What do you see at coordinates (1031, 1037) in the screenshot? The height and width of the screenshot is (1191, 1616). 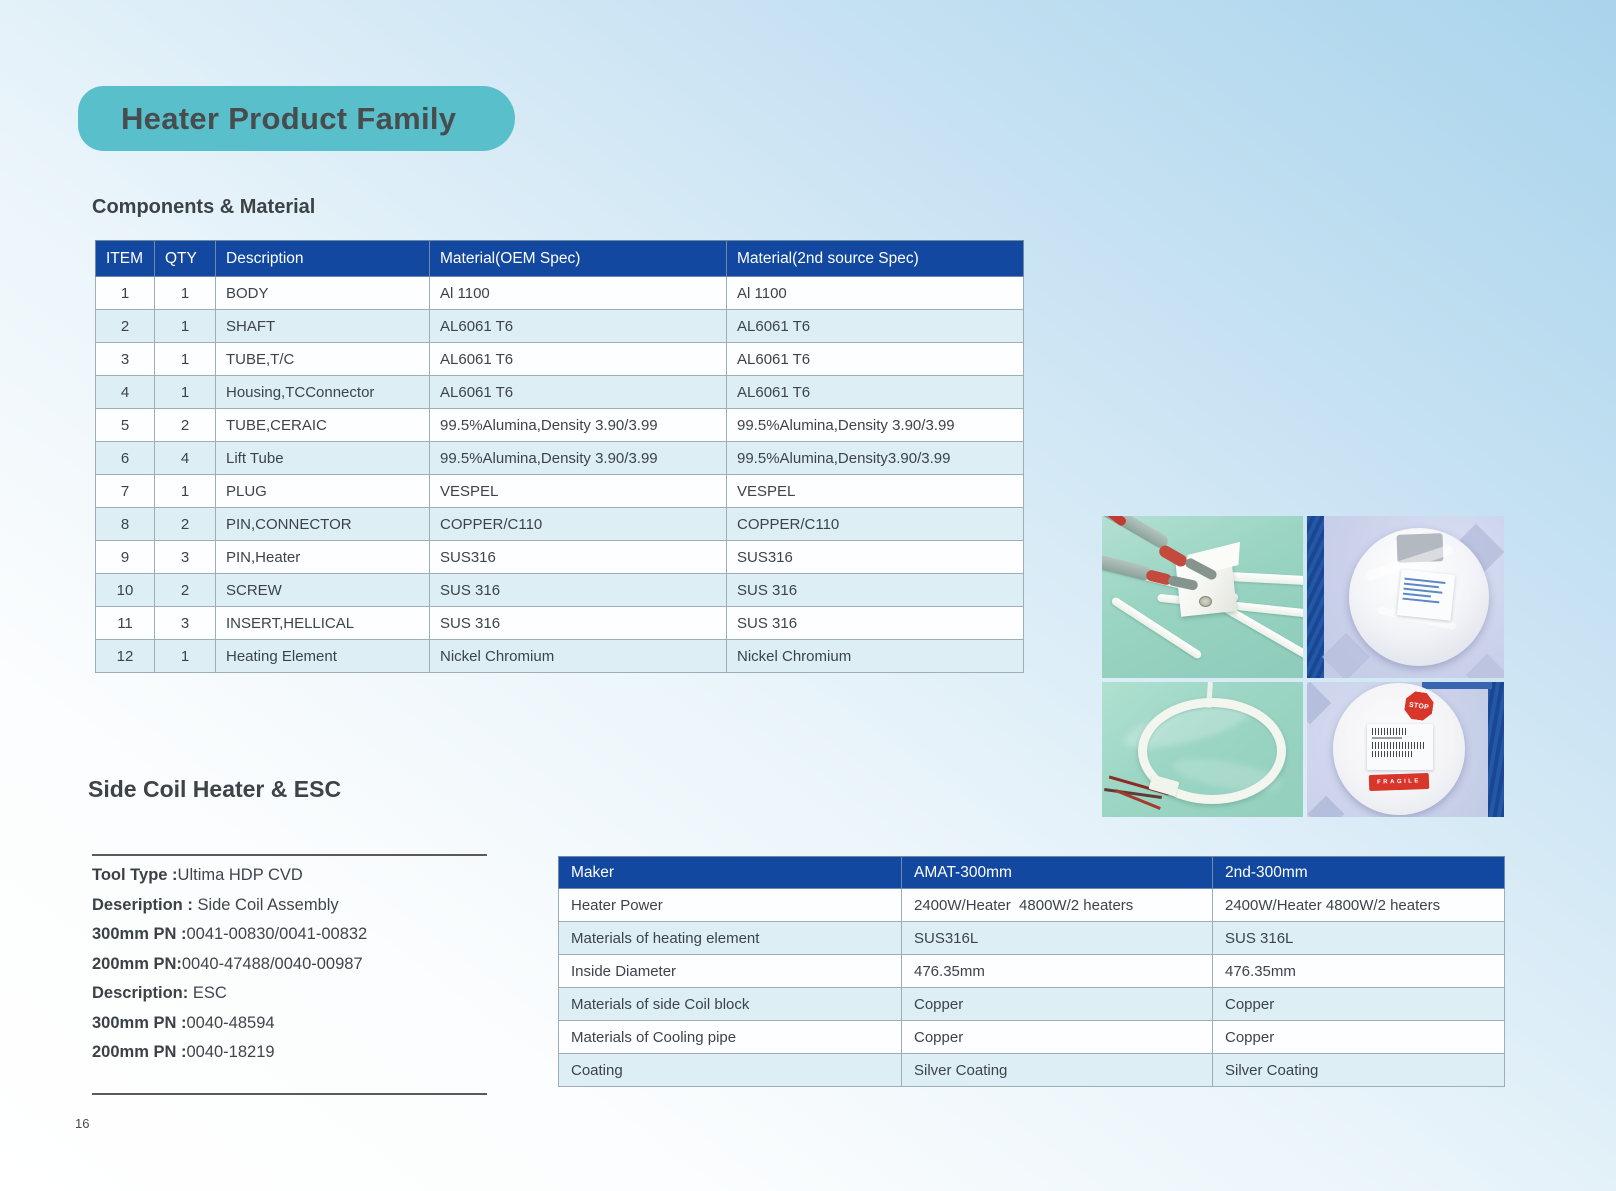 I see `table-row: Materials of Cooling pipe Copper Copper` at bounding box center [1031, 1037].